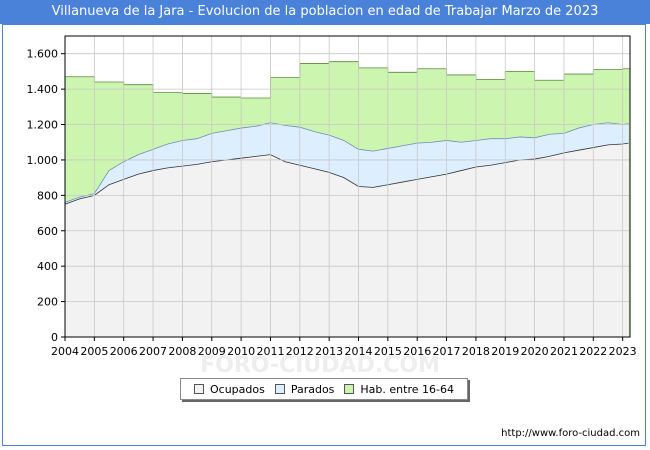 Image resolution: width=650 pixels, height=450 pixels. I want to click on y-tick-label: 0, so click(54, 337).